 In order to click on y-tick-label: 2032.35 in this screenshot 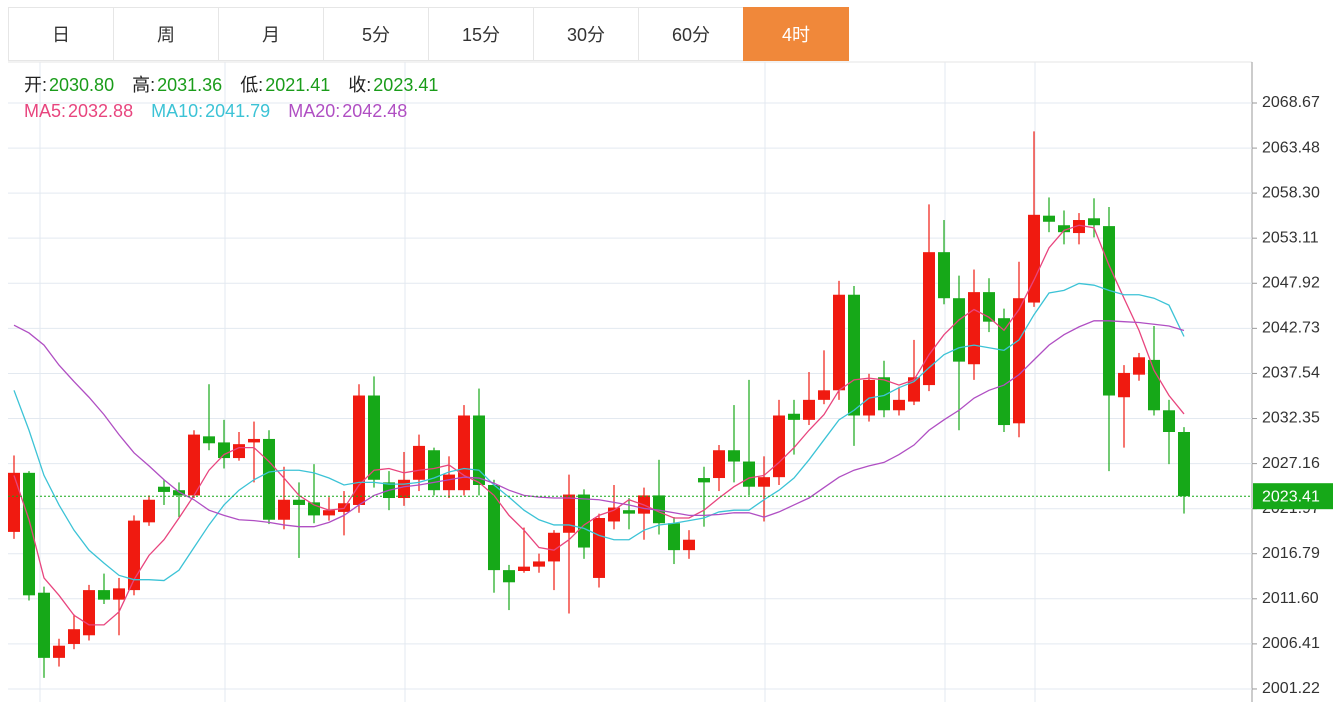, I will do `click(1291, 418)`.